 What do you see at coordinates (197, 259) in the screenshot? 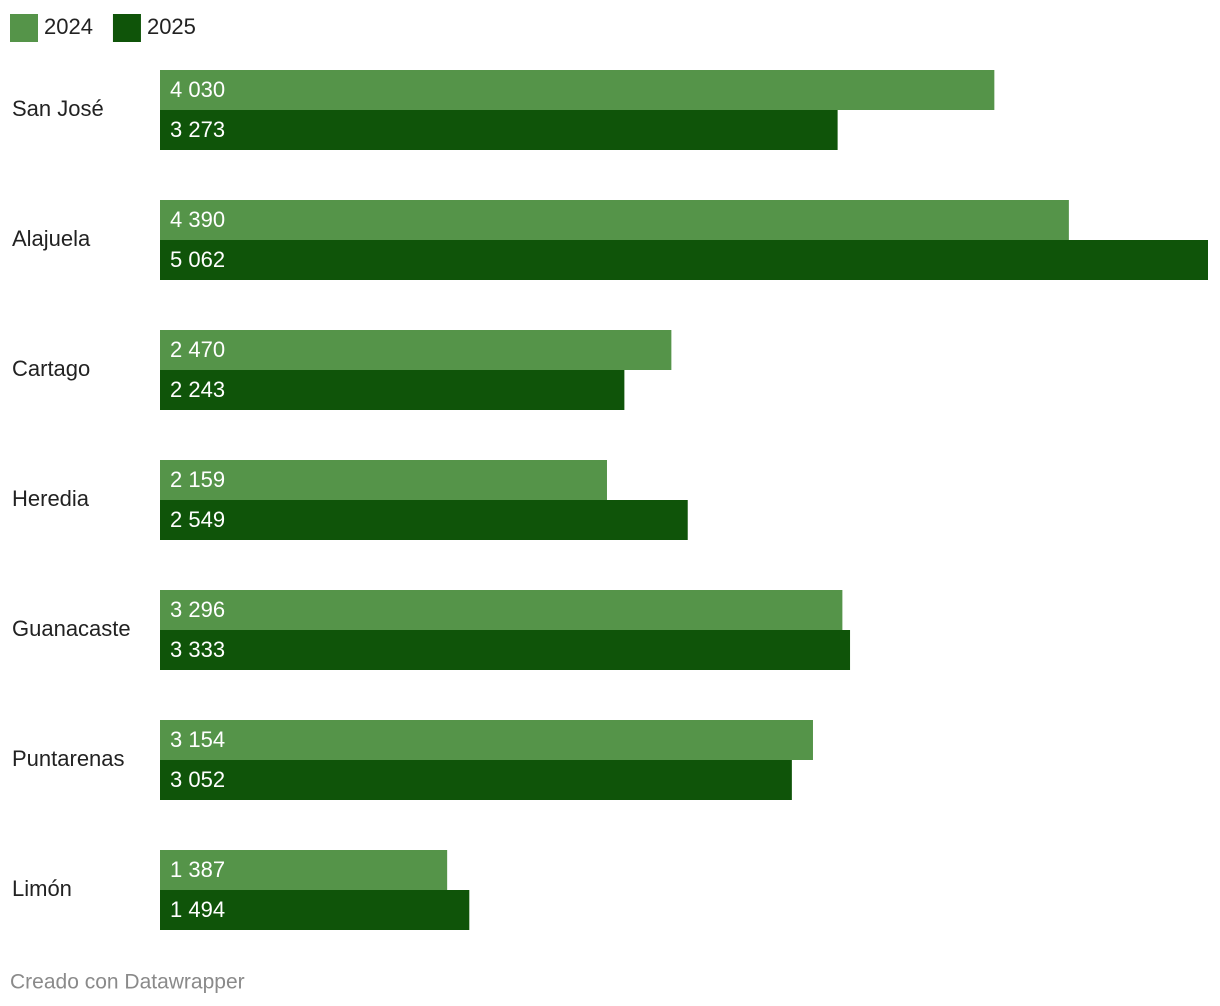
I see `value-label: 5 062` at bounding box center [197, 259].